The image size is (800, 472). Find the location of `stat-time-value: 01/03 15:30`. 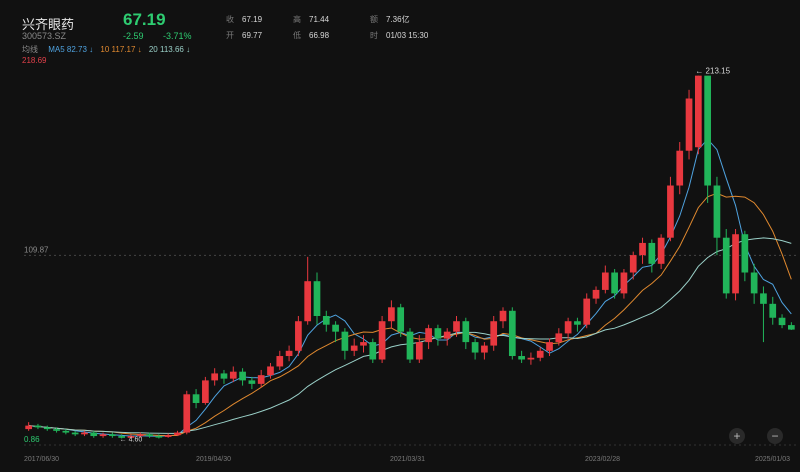

stat-time-value: 01/03 15:30 is located at coordinates (407, 35).